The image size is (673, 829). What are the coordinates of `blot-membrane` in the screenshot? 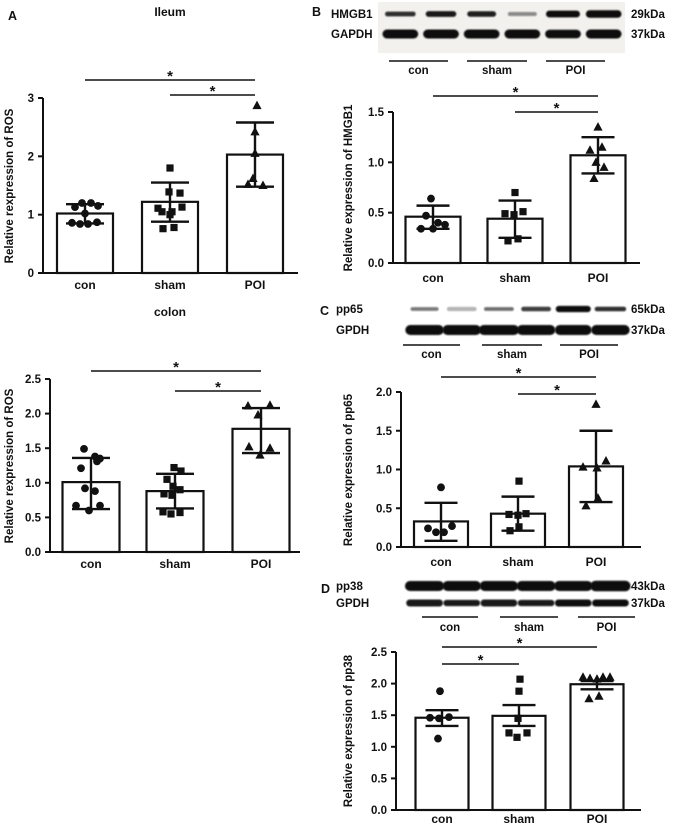 It's located at (501, 27).